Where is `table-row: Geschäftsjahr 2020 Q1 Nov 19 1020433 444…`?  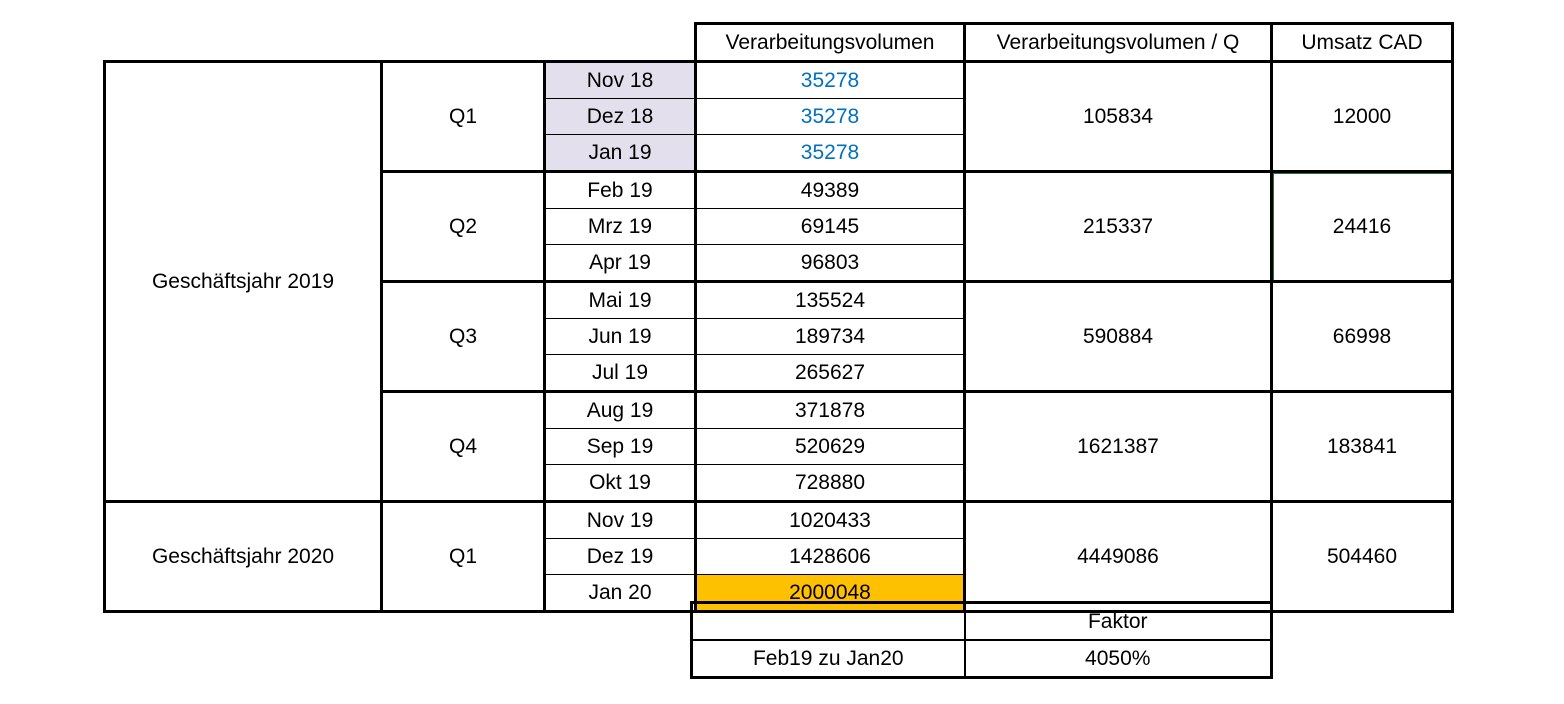 table-row: Geschäftsjahr 2020 Q1 Nov 19 1020433 444… is located at coordinates (778, 556).